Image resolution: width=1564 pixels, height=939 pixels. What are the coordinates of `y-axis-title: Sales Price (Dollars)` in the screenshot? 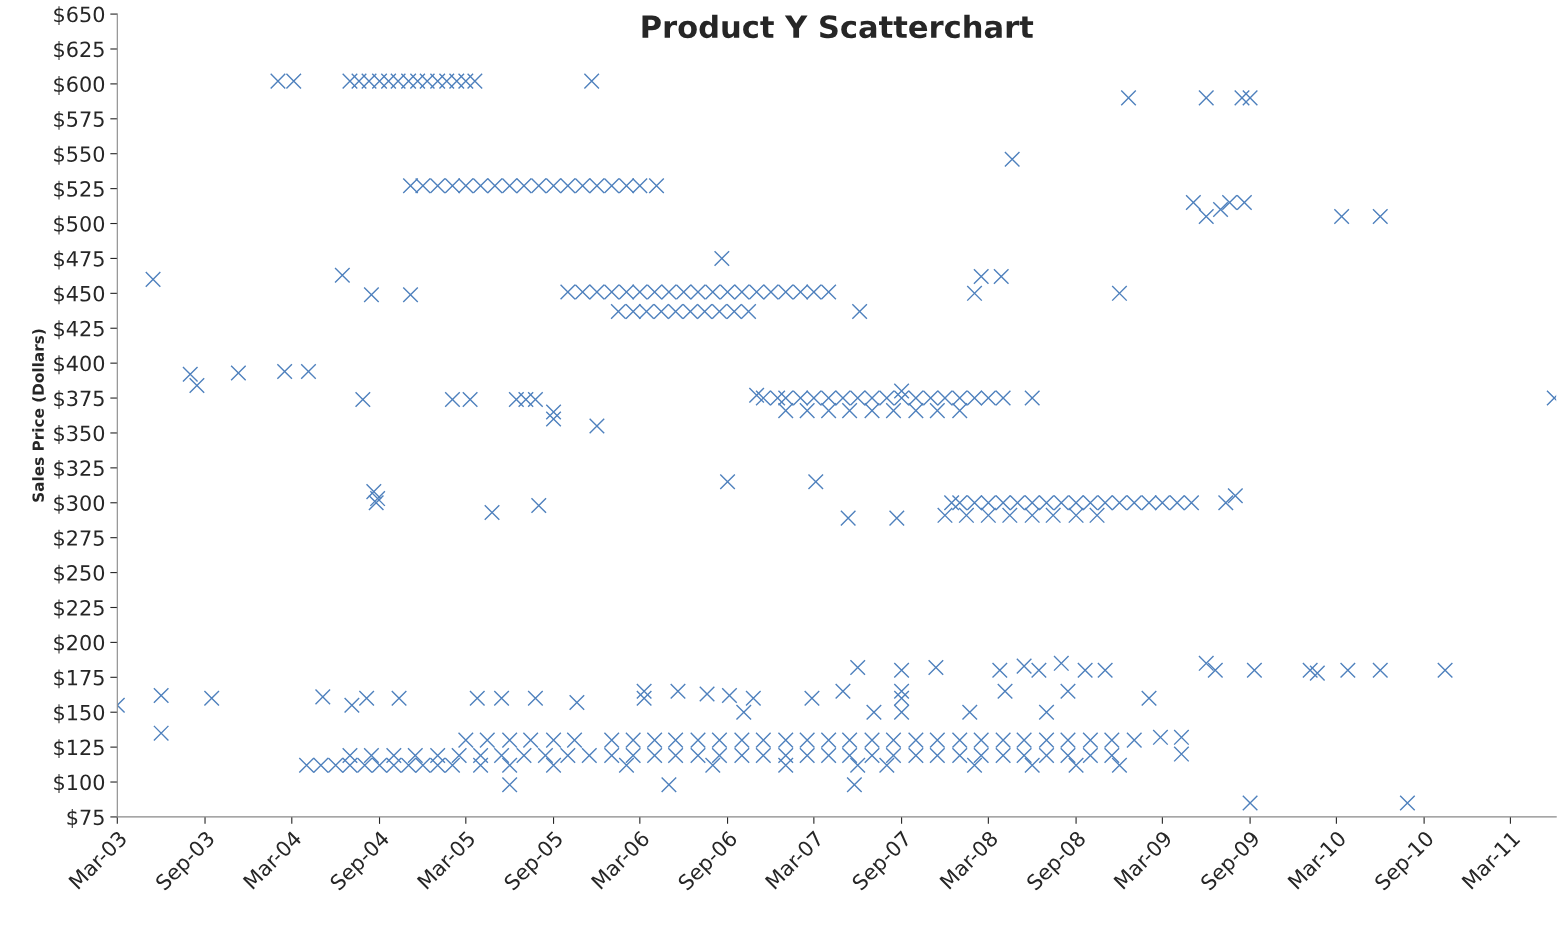 It's located at (39, 415).